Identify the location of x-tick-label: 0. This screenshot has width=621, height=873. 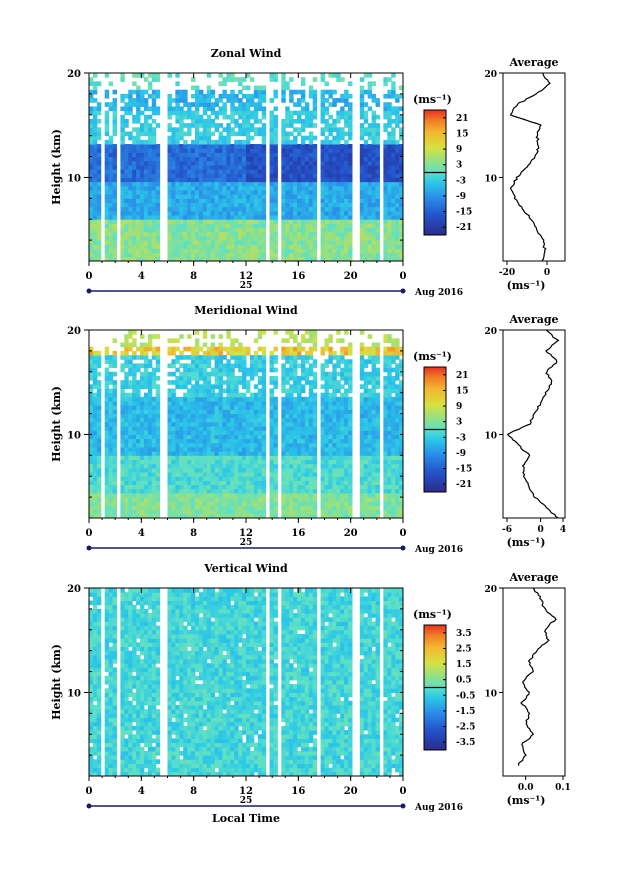
(89, 276).